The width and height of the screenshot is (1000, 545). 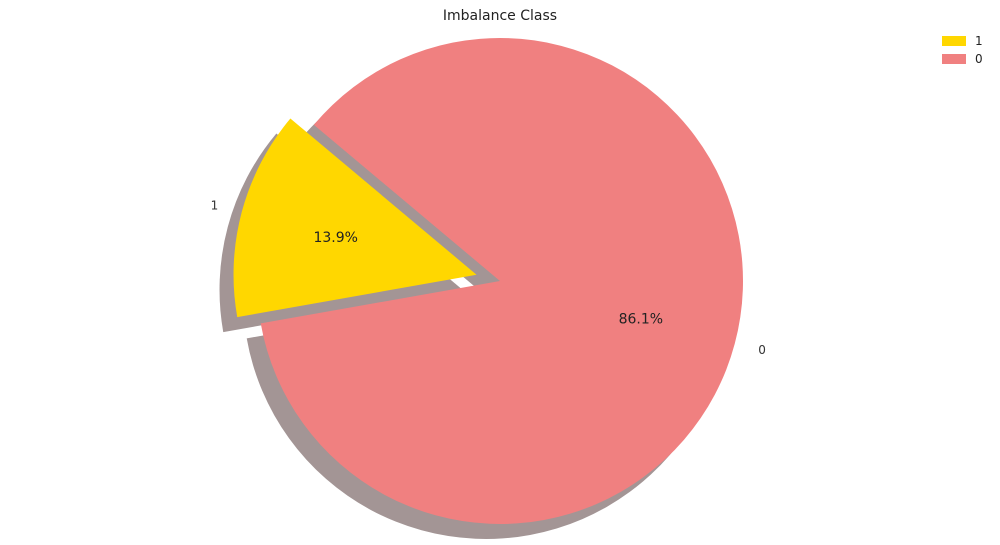 I want to click on category-label-1: 1, so click(x=215, y=206).